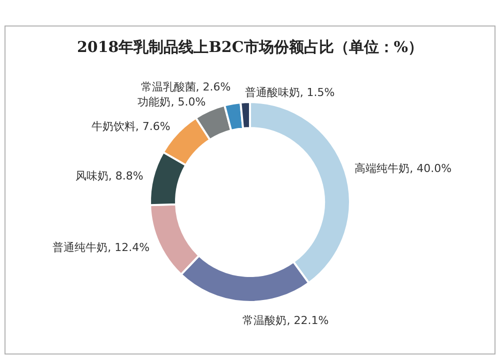 Image resolution: width=500 pixels, height=362 pixels. I want to click on slice-label: 普通酸味奶, 1.5%, so click(289, 93).